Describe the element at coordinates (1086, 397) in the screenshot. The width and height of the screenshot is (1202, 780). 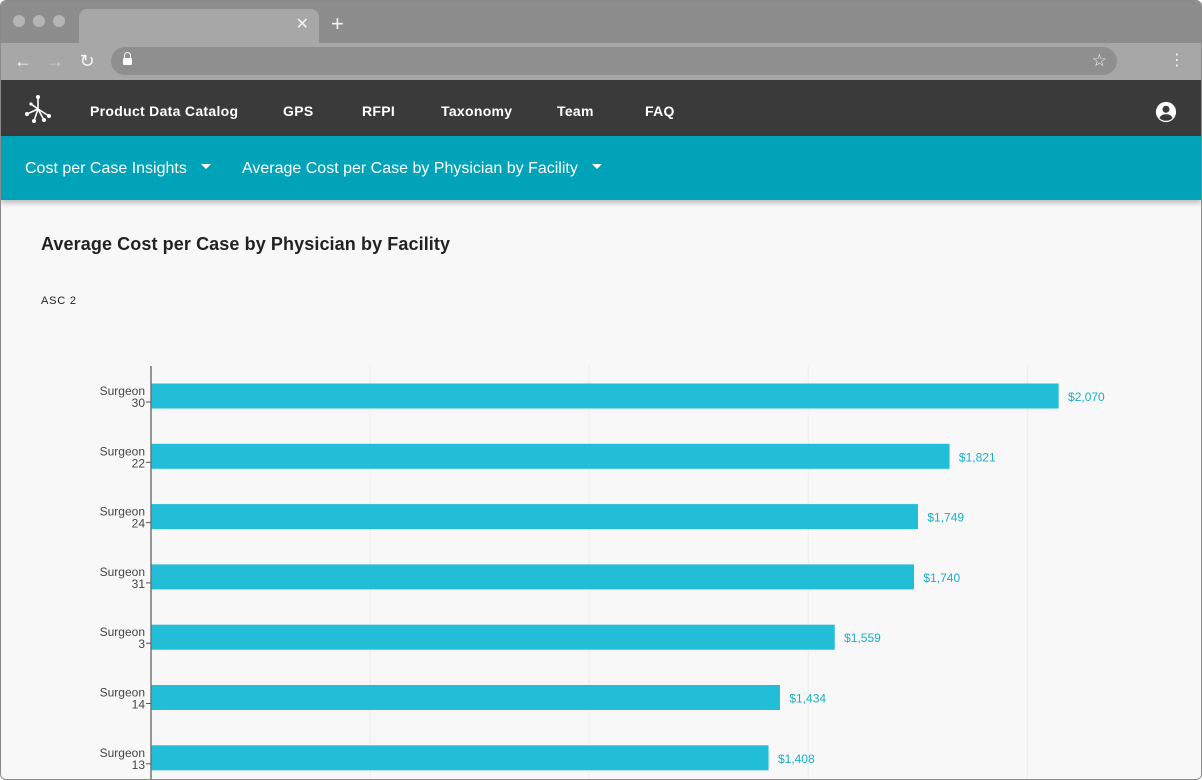
I see `data-label: $2,070` at that location.